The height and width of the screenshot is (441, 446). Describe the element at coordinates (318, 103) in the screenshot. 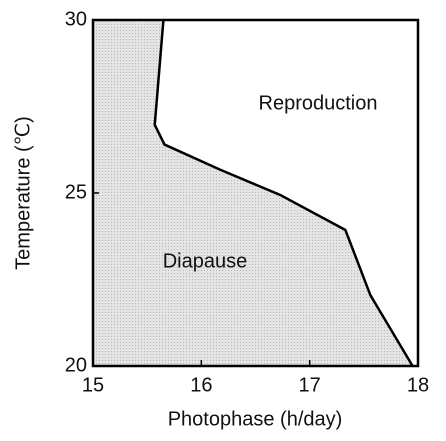

I see `annotation: Reproduction` at that location.